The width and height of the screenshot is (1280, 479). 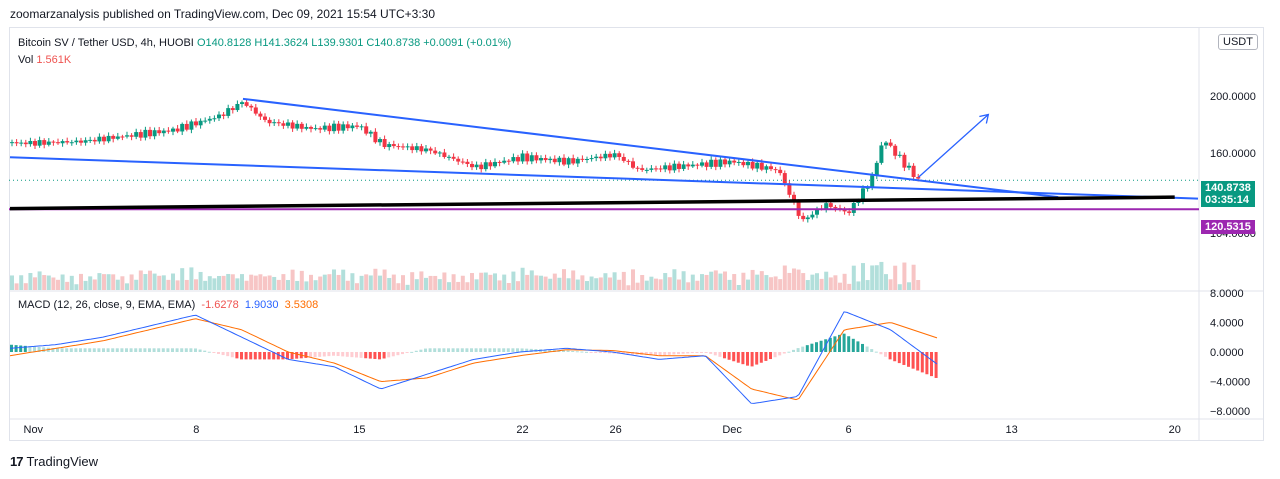 I want to click on macd-histogram, so click(x=473, y=357).